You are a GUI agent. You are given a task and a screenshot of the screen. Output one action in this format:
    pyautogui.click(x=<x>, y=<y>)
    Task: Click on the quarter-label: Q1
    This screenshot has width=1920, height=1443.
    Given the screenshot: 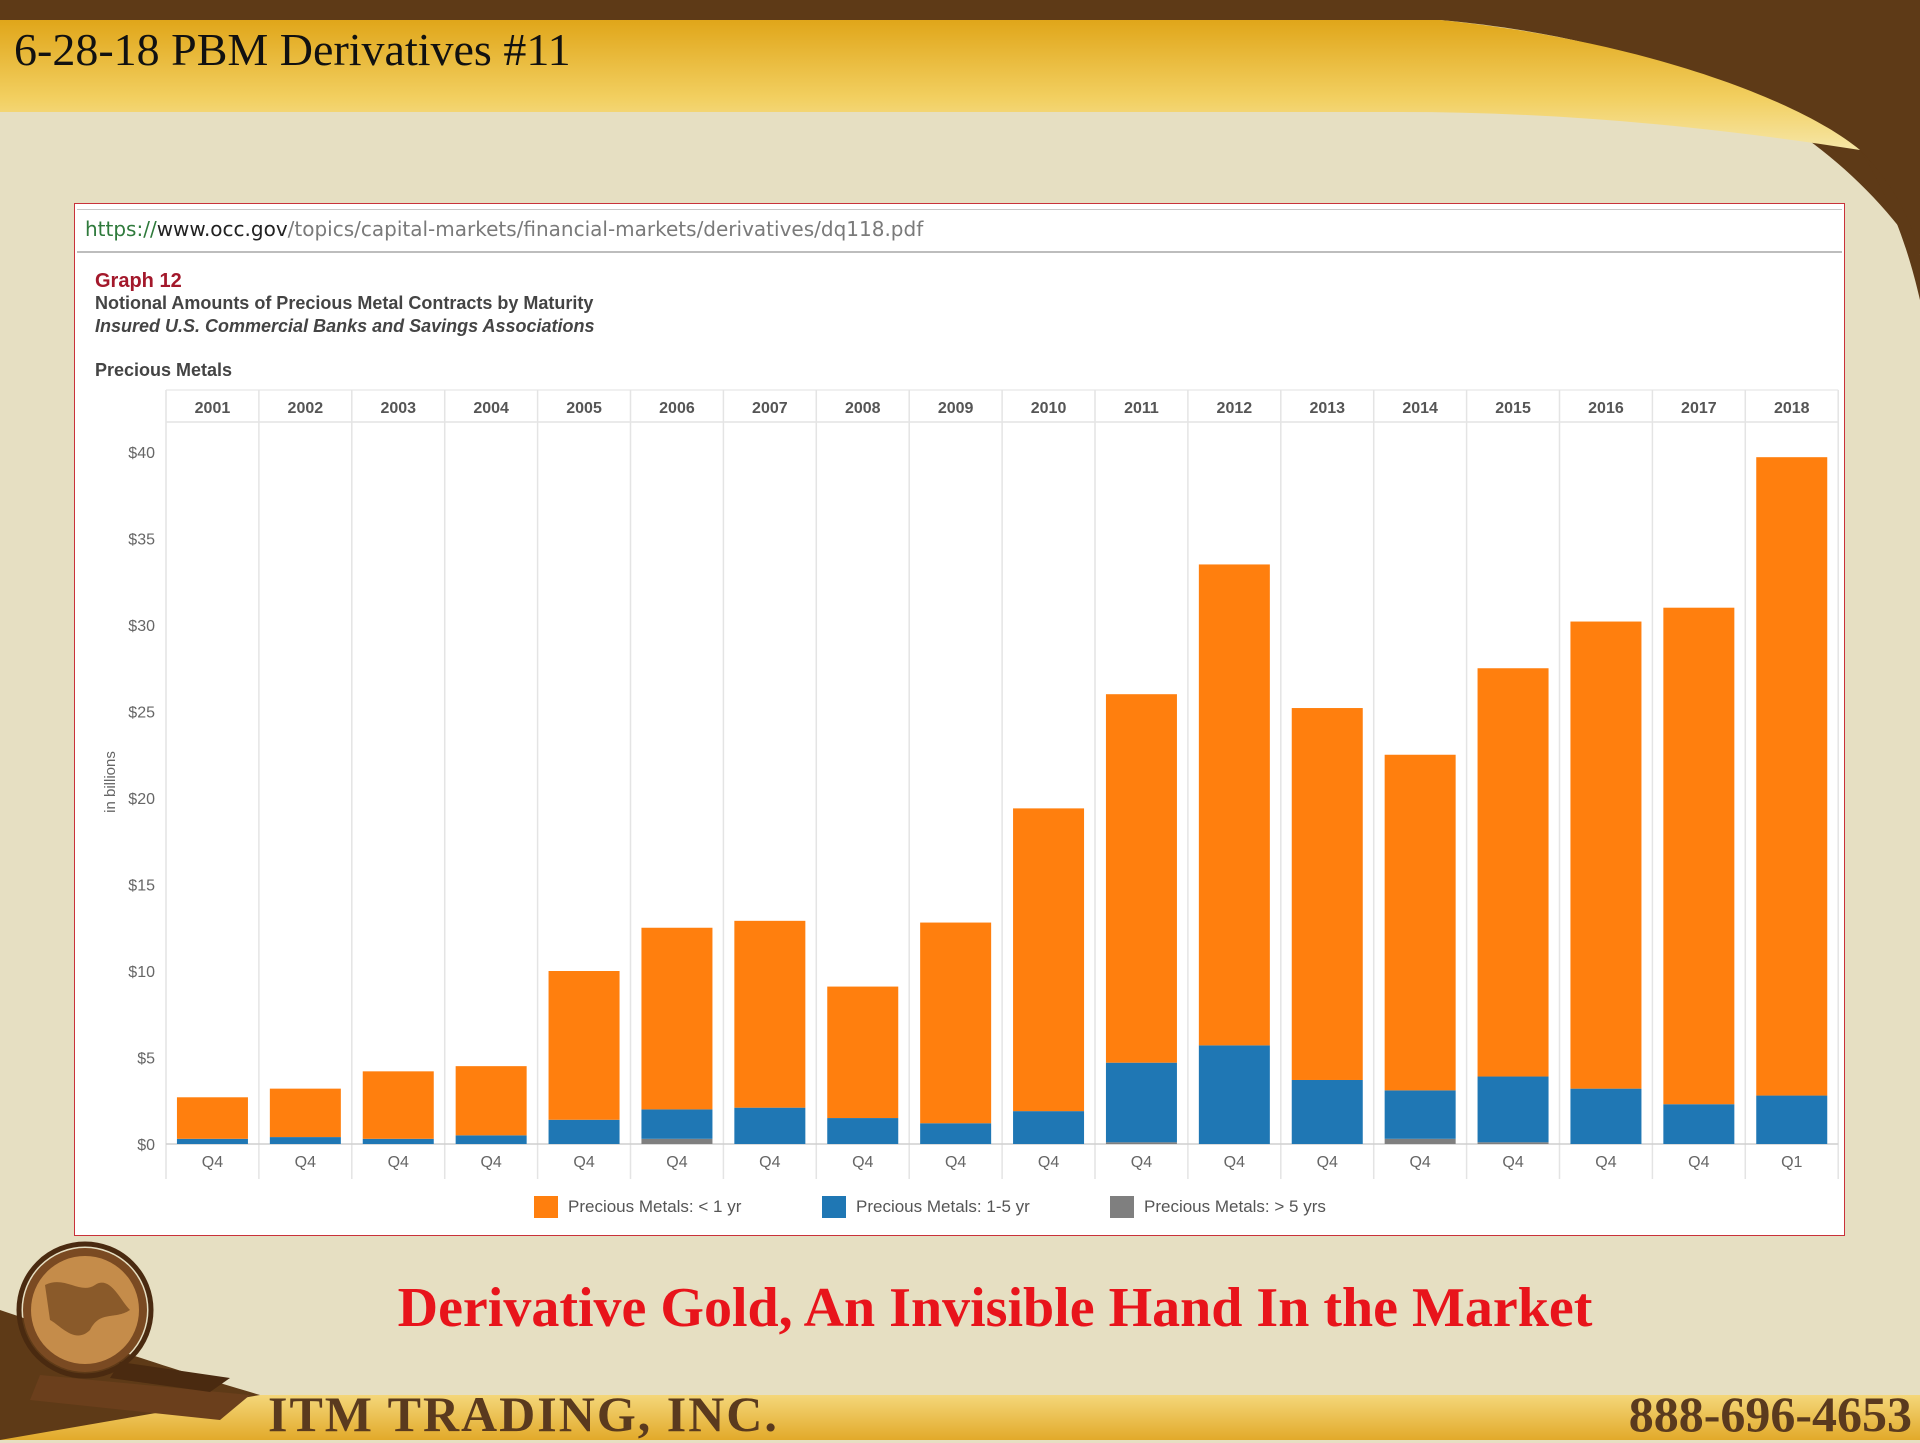 What is the action you would take?
    pyautogui.click(x=1791, y=1162)
    